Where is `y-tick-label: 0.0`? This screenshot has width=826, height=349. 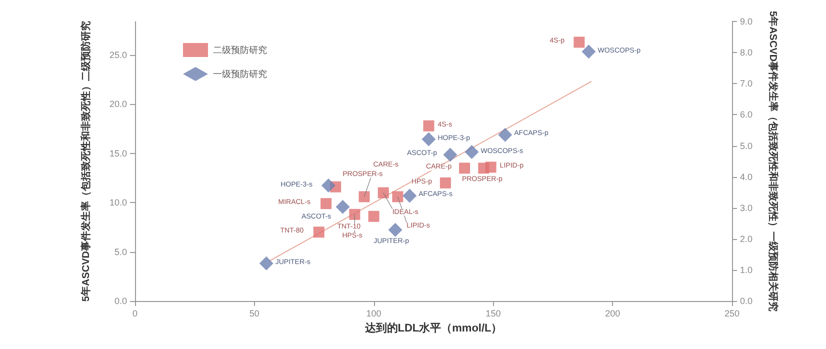
y-tick-label: 0.0 is located at coordinates (120, 301).